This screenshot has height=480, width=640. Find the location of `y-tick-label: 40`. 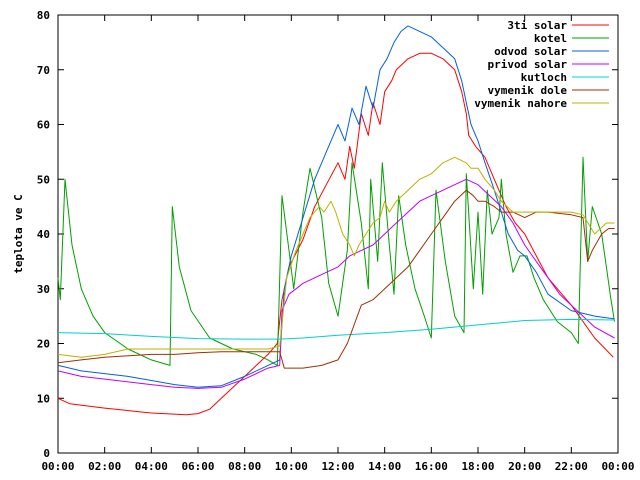

y-tick-label: 40 is located at coordinates (43, 234).